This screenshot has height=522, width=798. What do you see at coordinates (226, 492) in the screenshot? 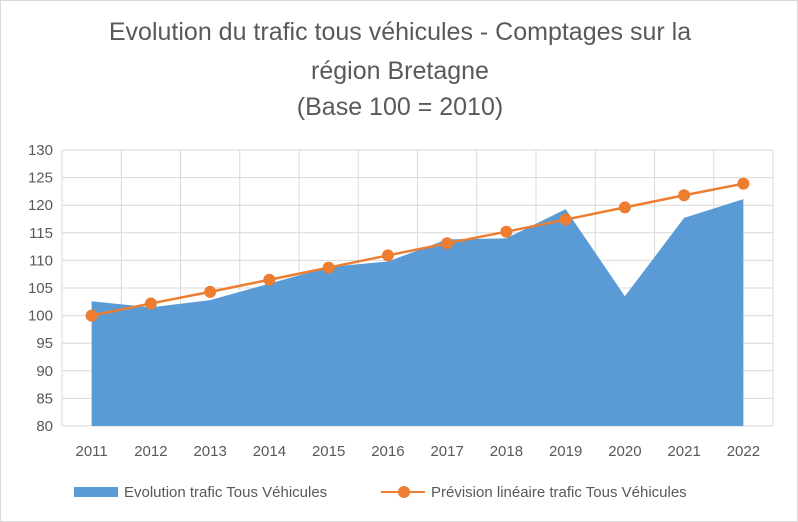
I see `legend-label-area: Evolution trafic Tous Véhicules` at bounding box center [226, 492].